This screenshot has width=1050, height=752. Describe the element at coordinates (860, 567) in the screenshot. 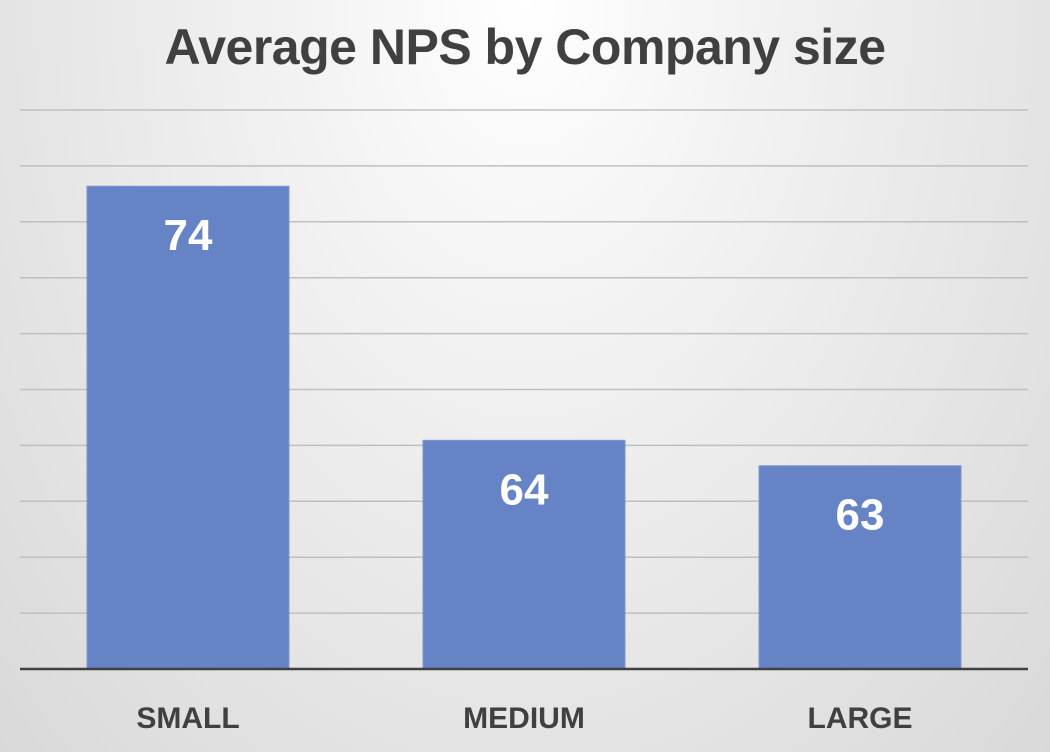

I see `bar-large` at that location.